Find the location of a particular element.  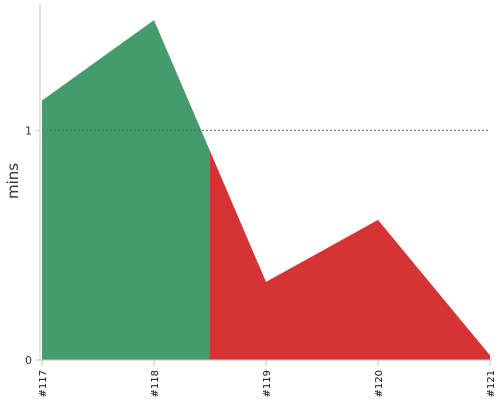

y-axis-ticks: 01 is located at coordinates (32, 245).